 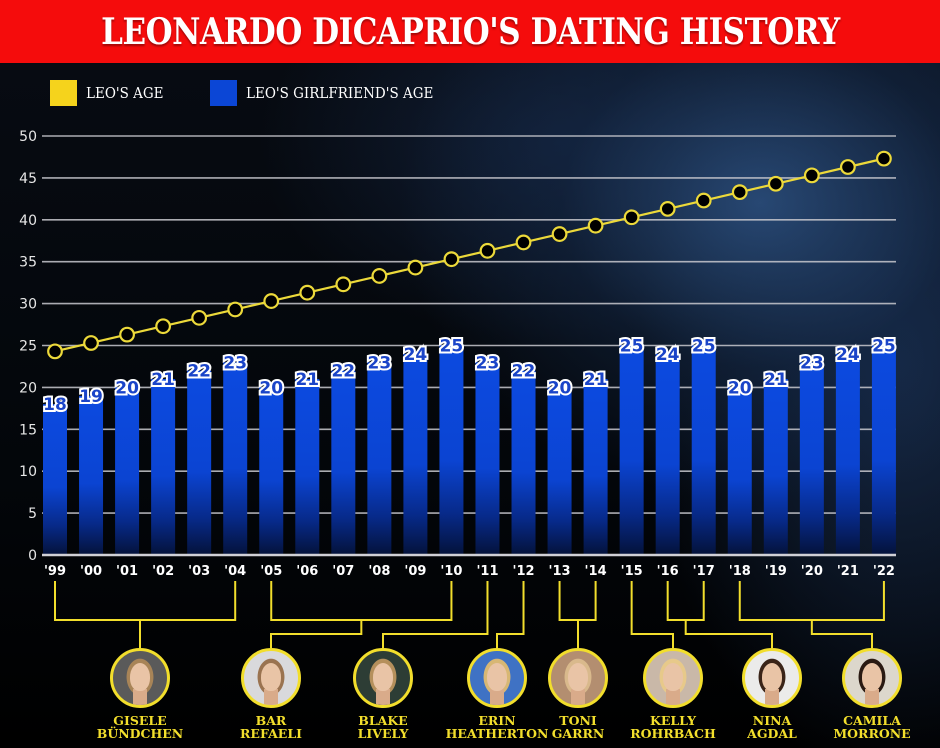 I want to click on girlfriend-card: CAMILA MORRONE, so click(x=872, y=694).